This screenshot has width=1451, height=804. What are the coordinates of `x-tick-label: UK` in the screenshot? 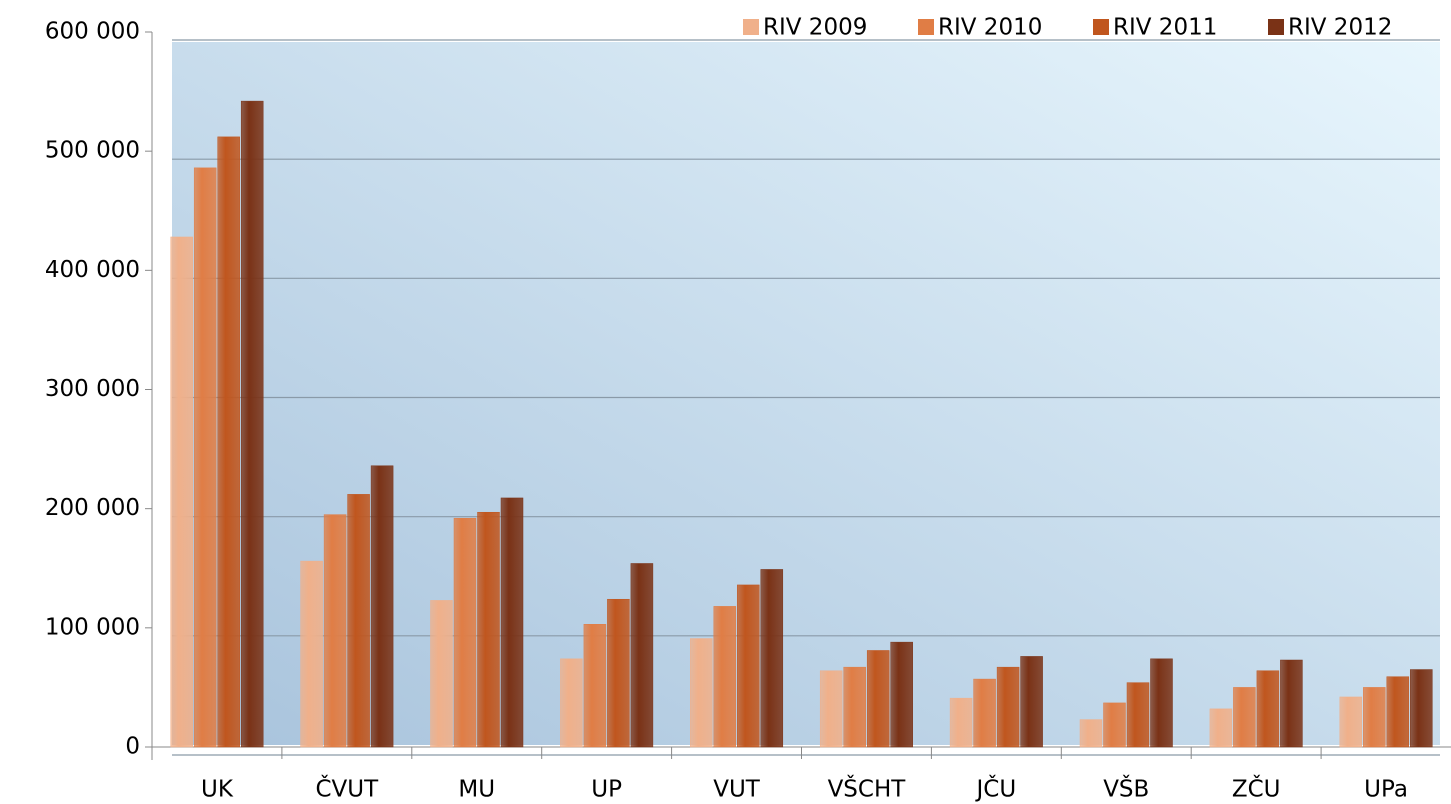 It's located at (217, 790).